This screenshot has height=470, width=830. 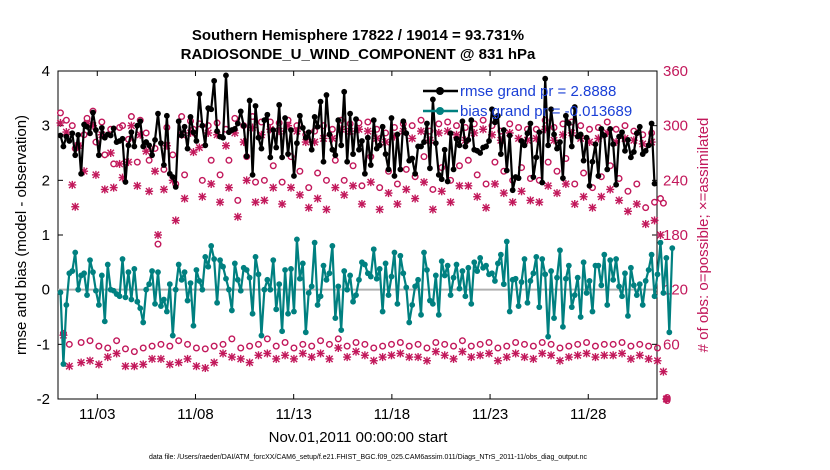 What do you see at coordinates (440, 91) in the screenshot?
I see `legend-rmse-marker` at bounding box center [440, 91].